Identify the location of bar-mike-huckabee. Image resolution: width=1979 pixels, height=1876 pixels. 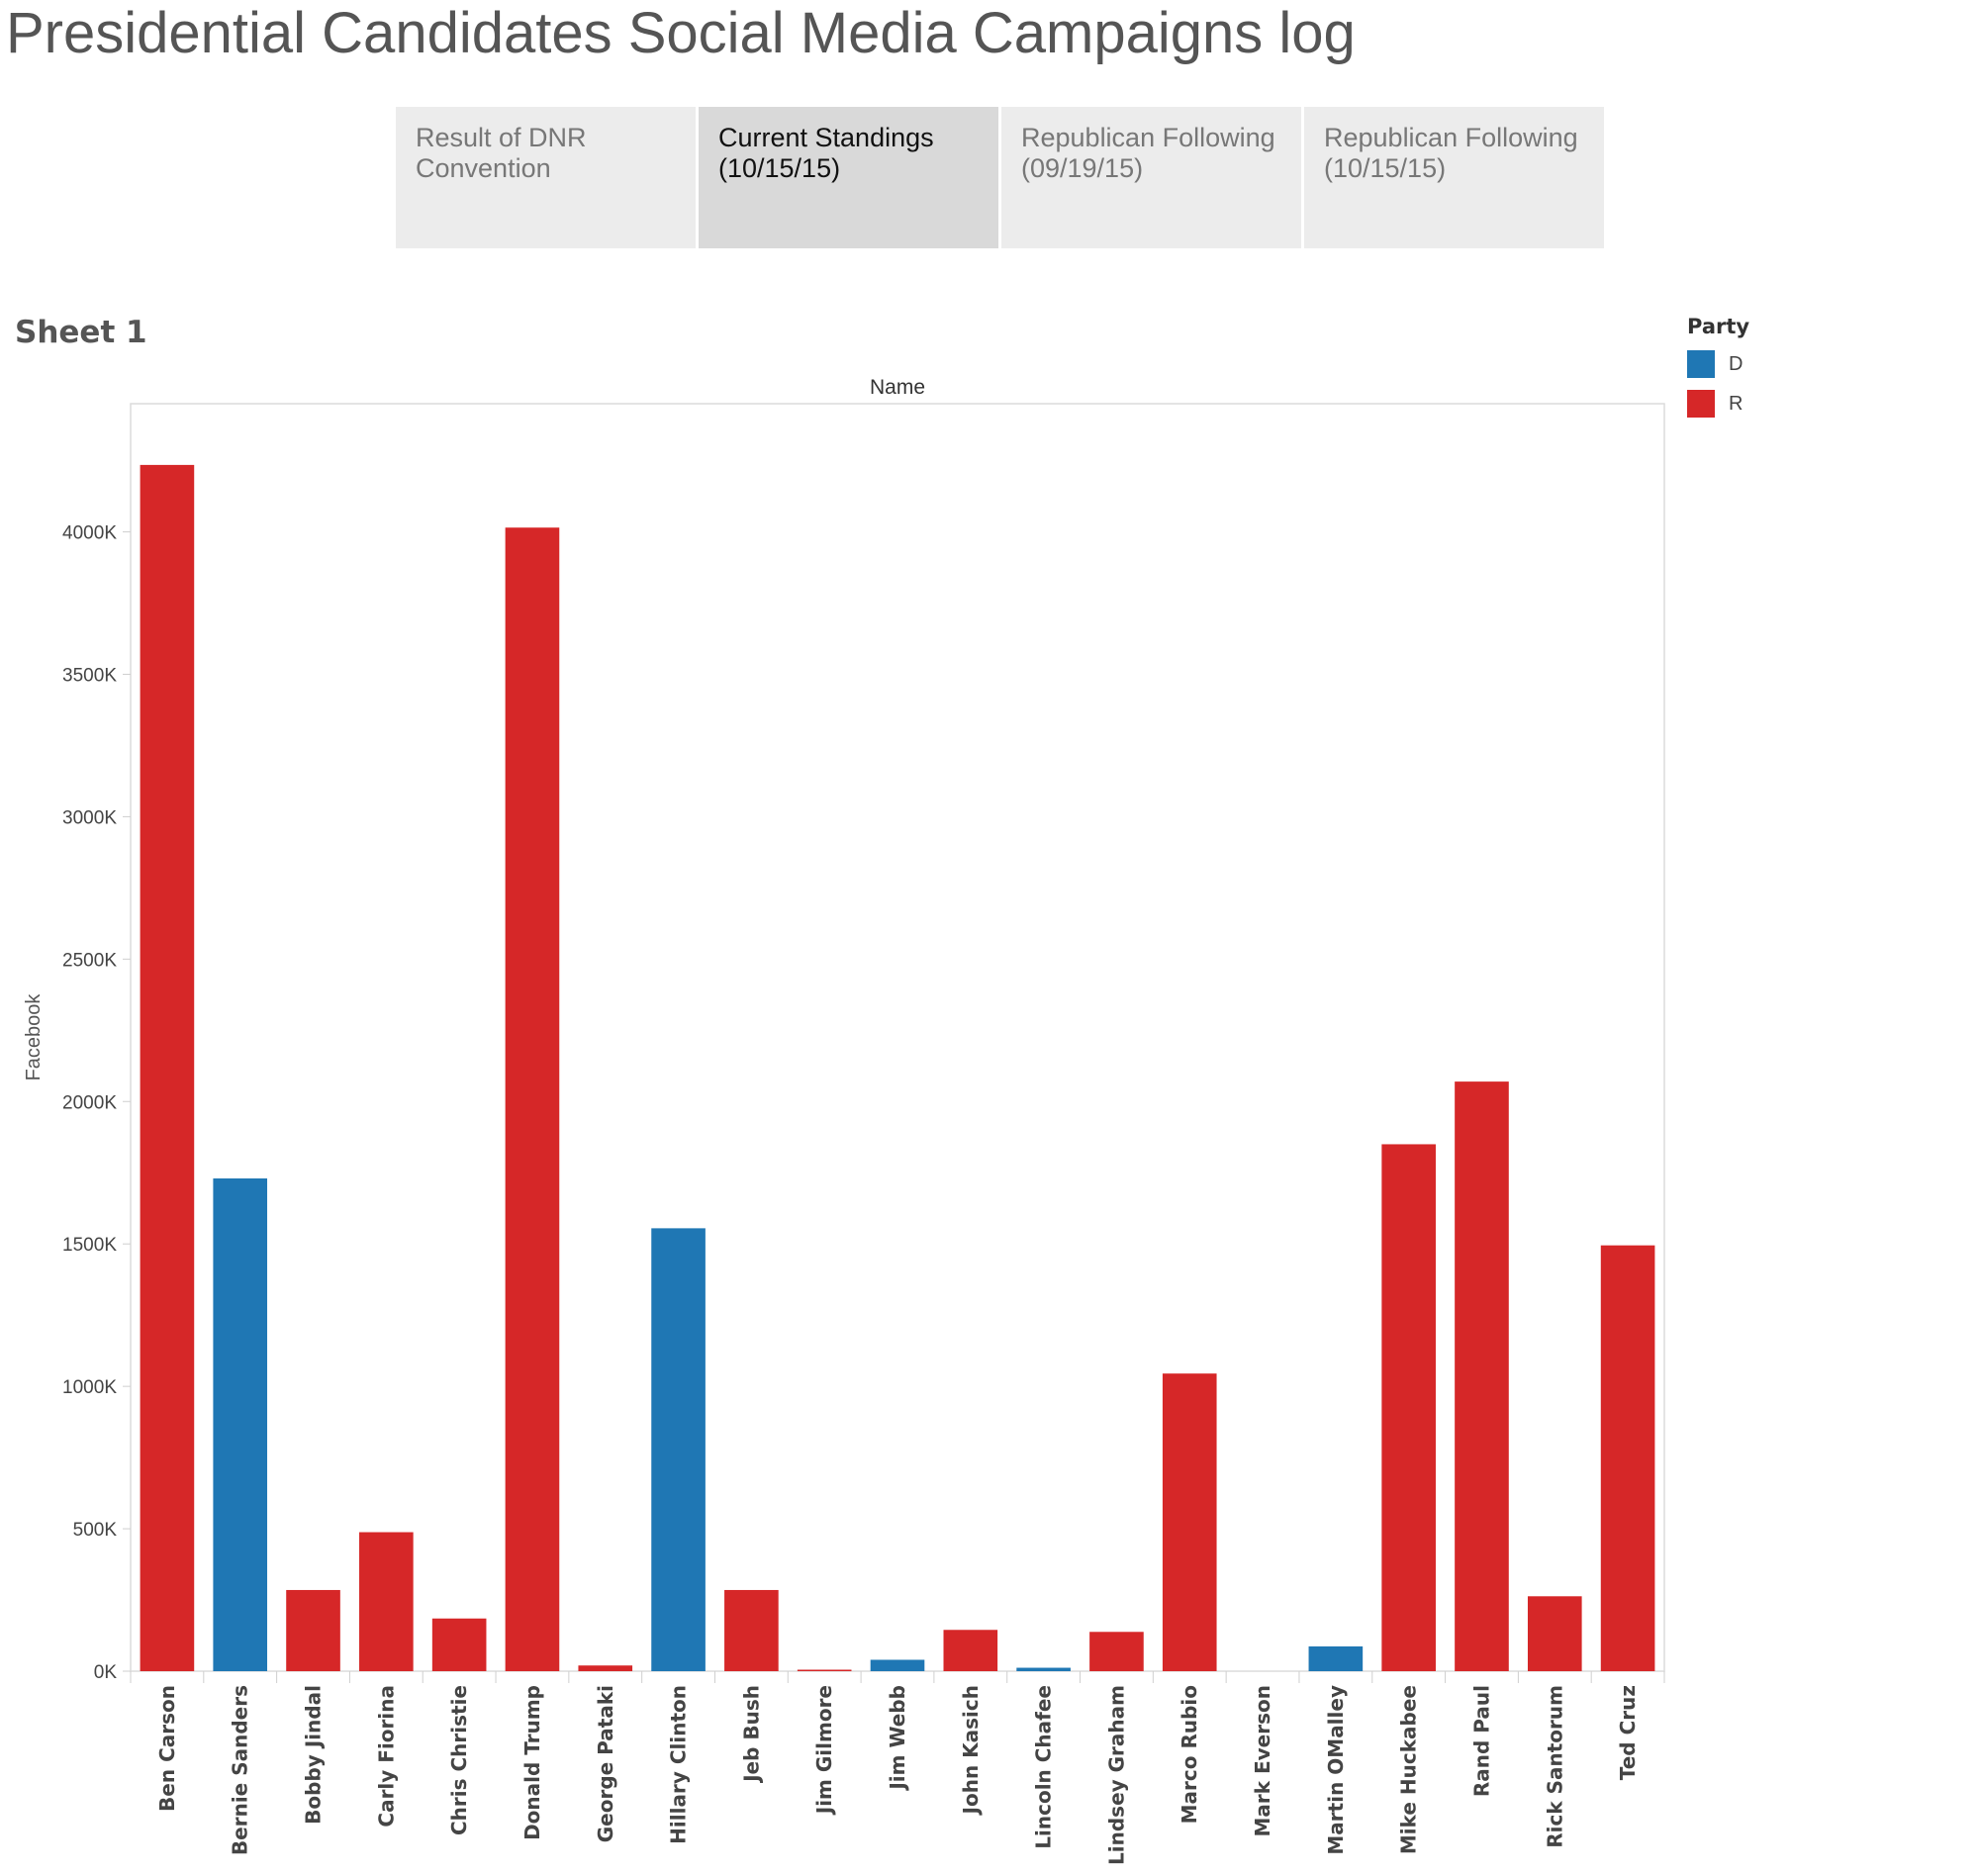
(1409, 1407).